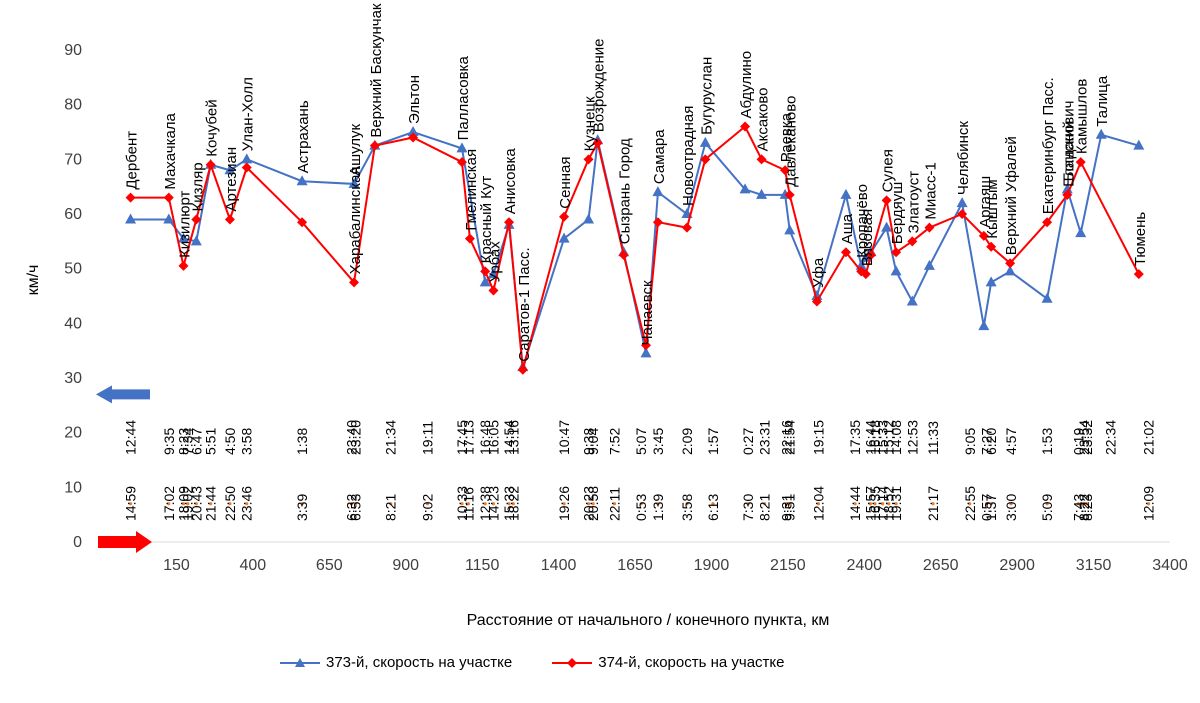  I want to click on time-label-374: 7:43, so click(1078, 507).